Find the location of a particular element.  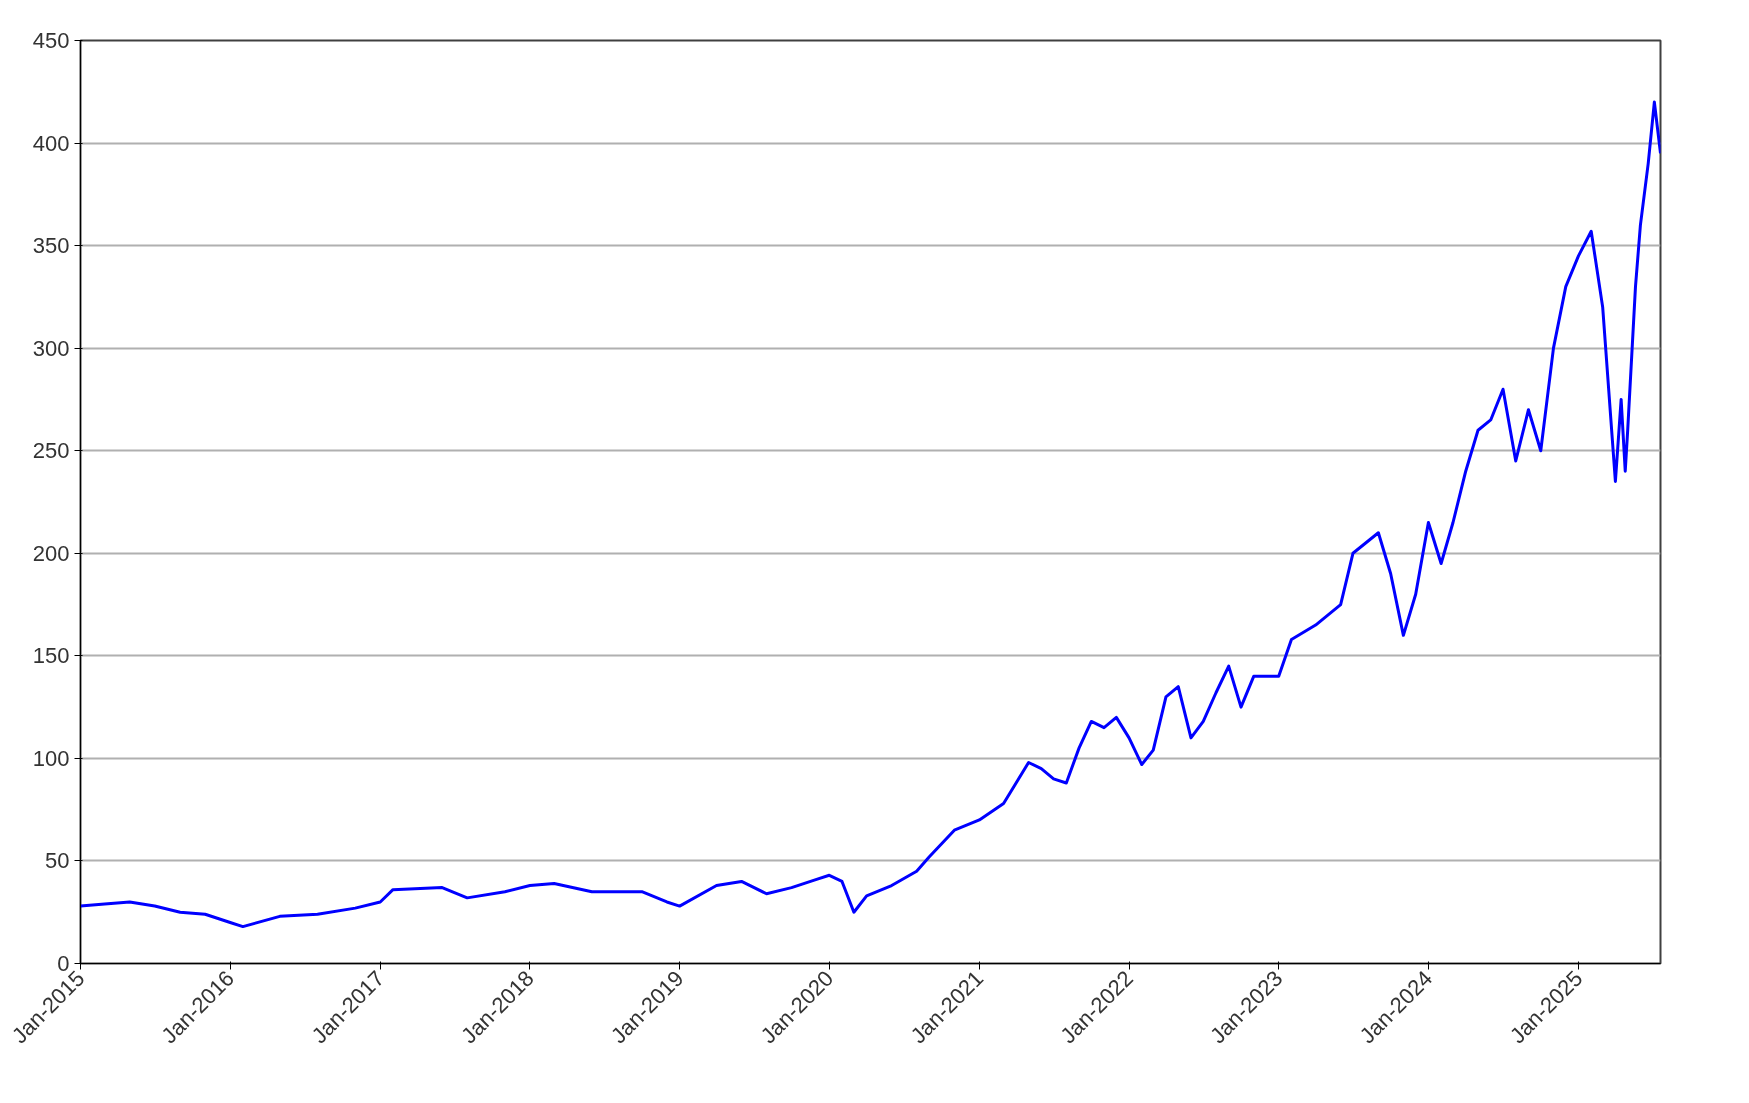

y-tick-label: 400 is located at coordinates (51, 143).